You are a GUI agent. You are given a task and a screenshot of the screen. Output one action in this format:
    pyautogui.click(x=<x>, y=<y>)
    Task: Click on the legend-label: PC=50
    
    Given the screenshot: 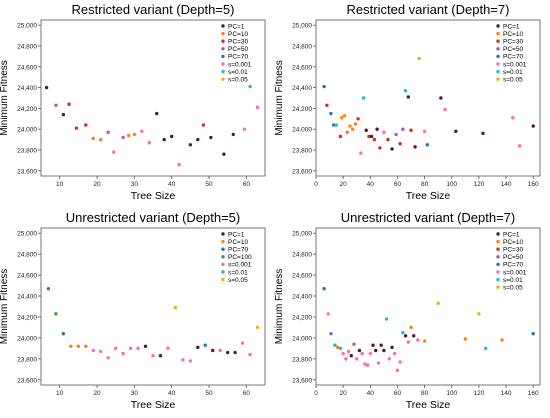 What is the action you would take?
    pyautogui.click(x=513, y=257)
    